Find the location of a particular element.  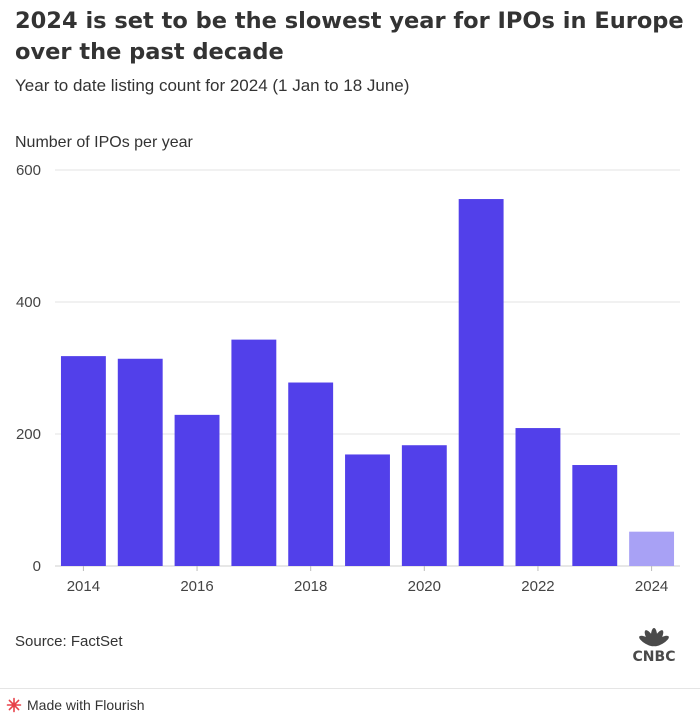

source-note: Source: FactSet is located at coordinates (69, 641).